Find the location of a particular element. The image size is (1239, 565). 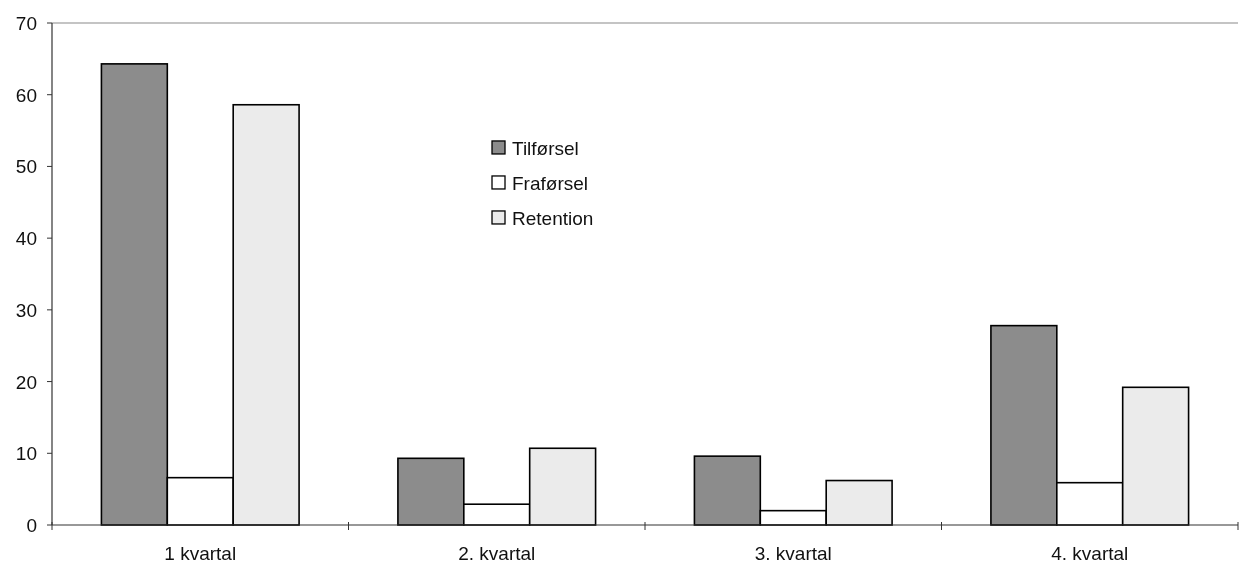

y-tick-label: 50 is located at coordinates (26, 166).